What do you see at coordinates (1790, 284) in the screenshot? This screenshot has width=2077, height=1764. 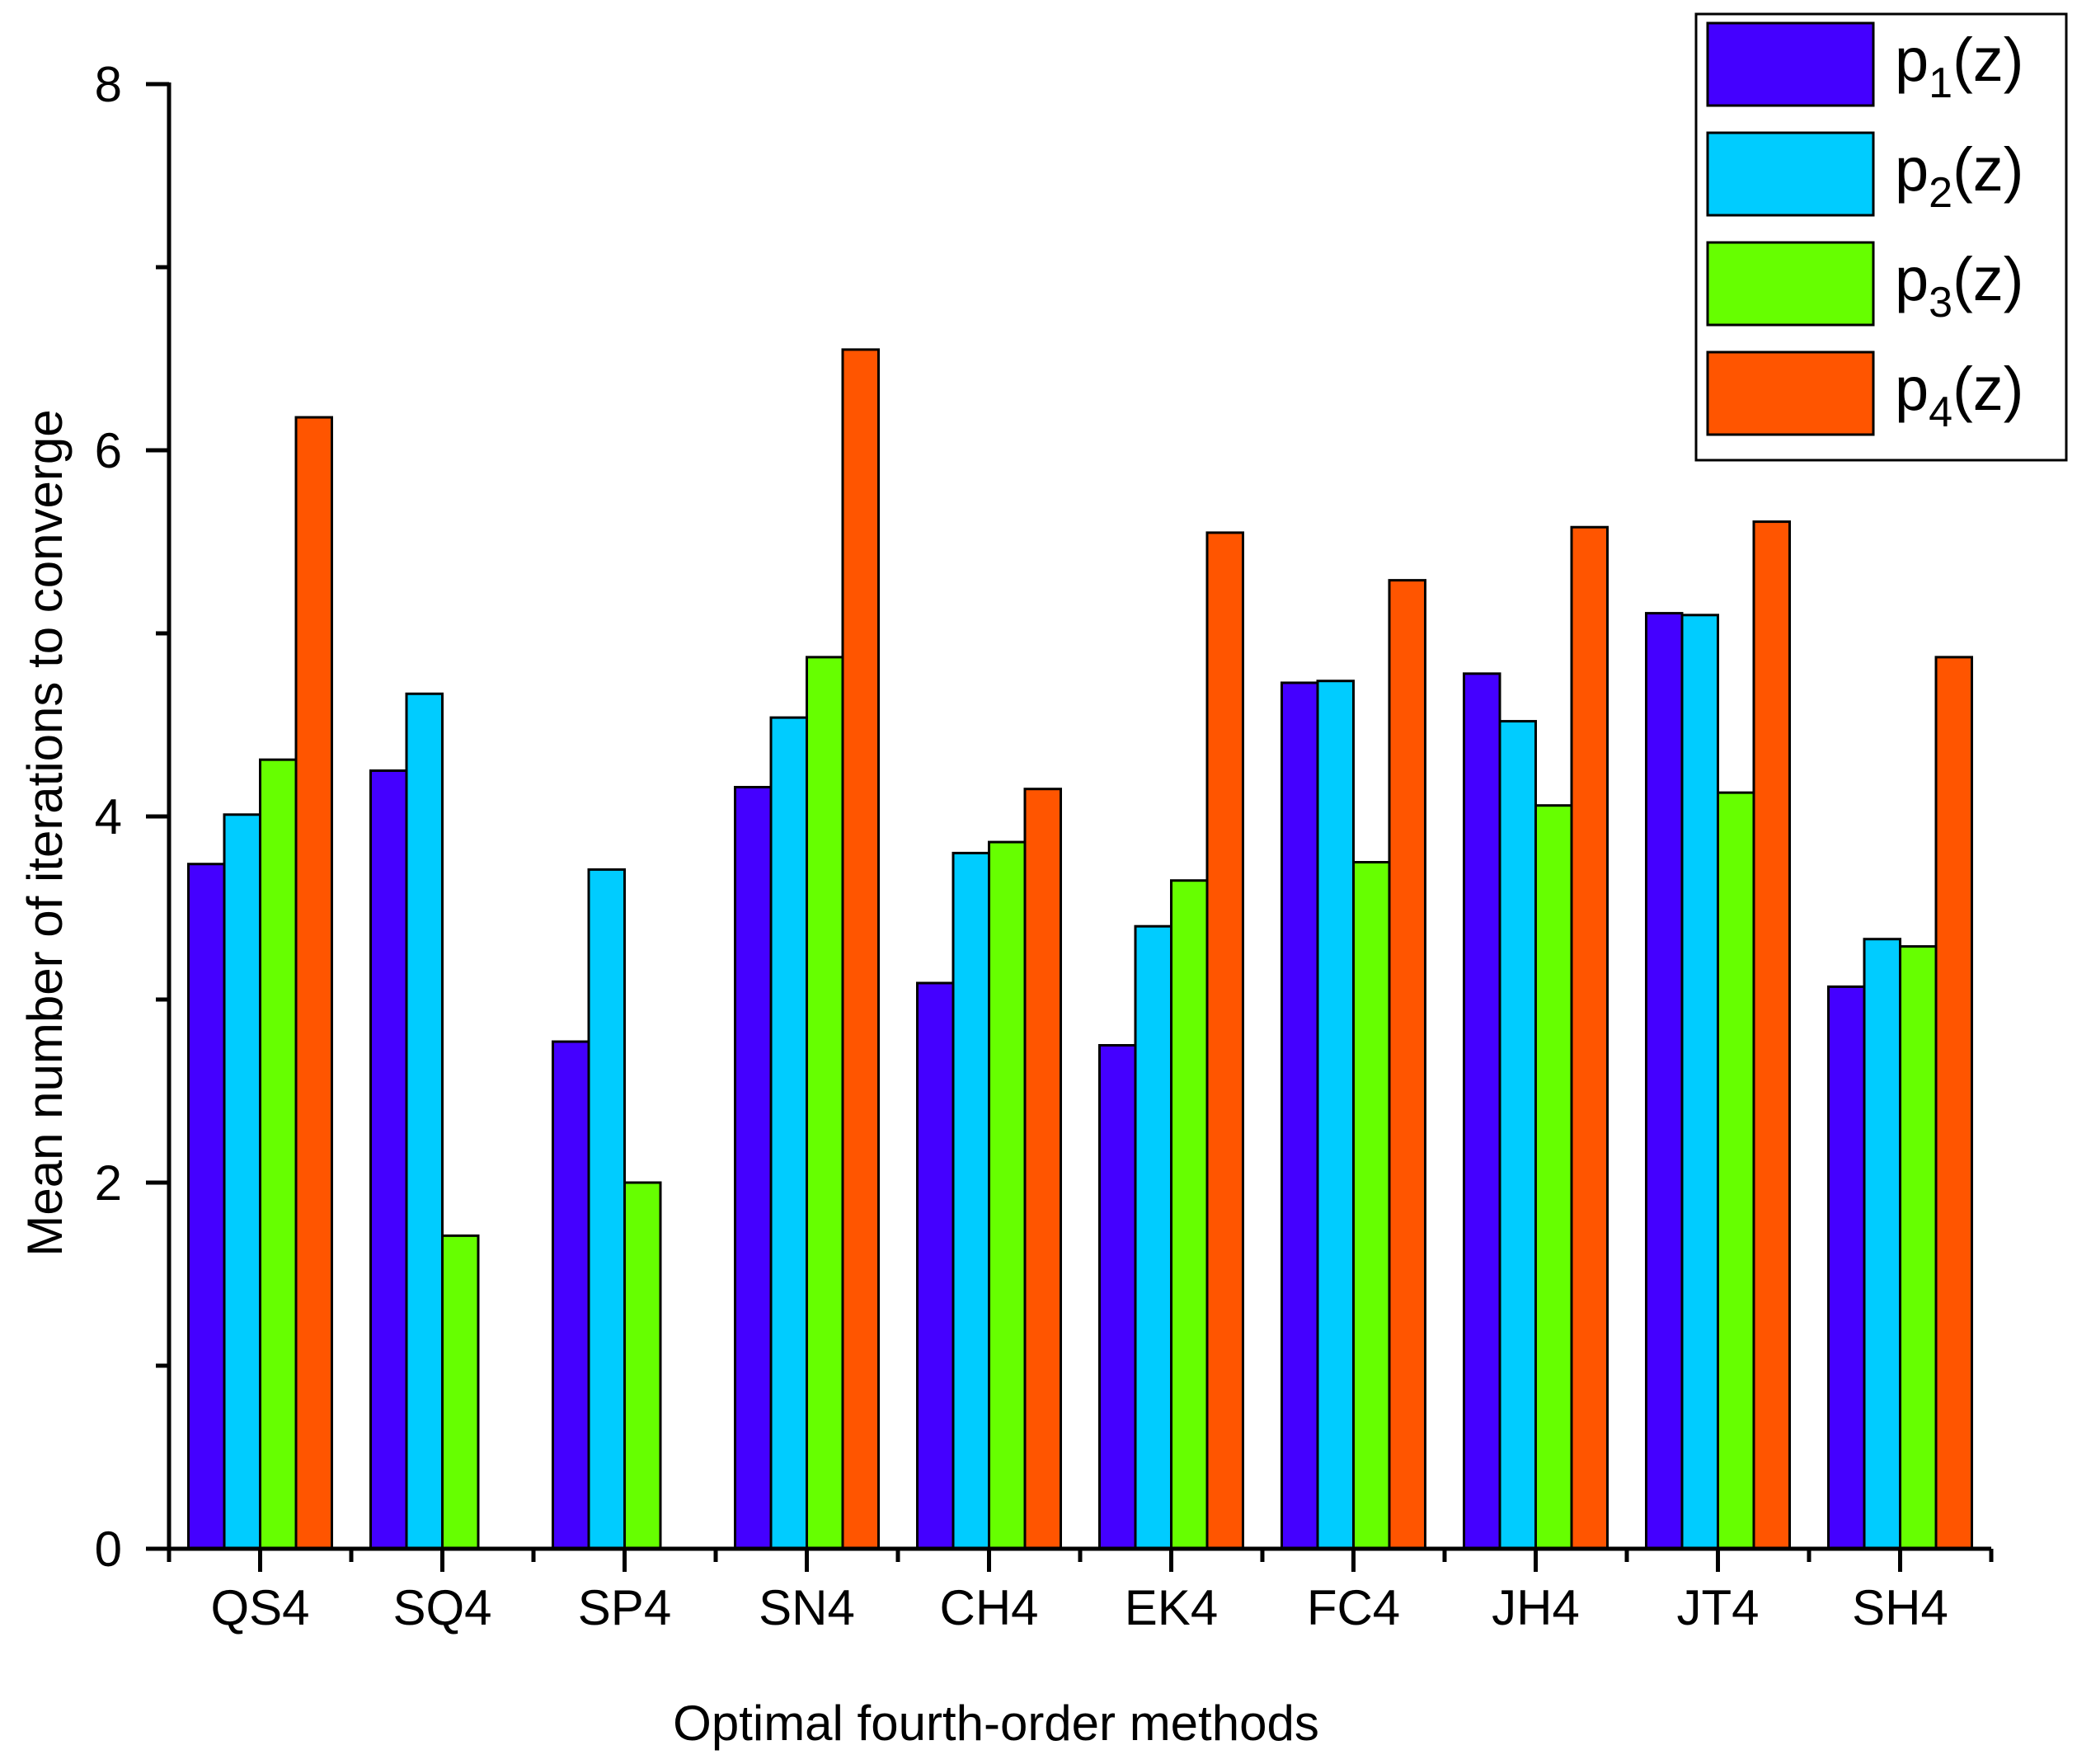 I see `legend-swatch-p3` at bounding box center [1790, 284].